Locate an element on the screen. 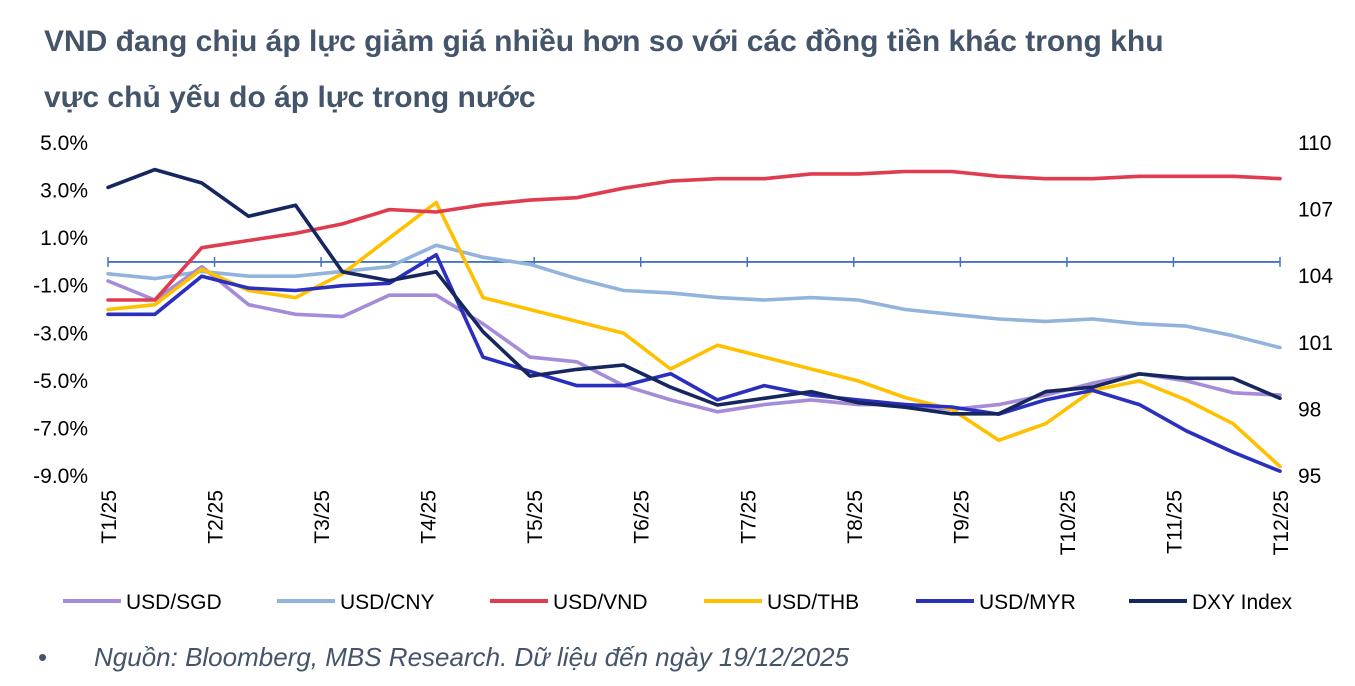 This screenshot has width=1355, height=686. x-tick-label: T7/25 is located at coordinates (748, 517).